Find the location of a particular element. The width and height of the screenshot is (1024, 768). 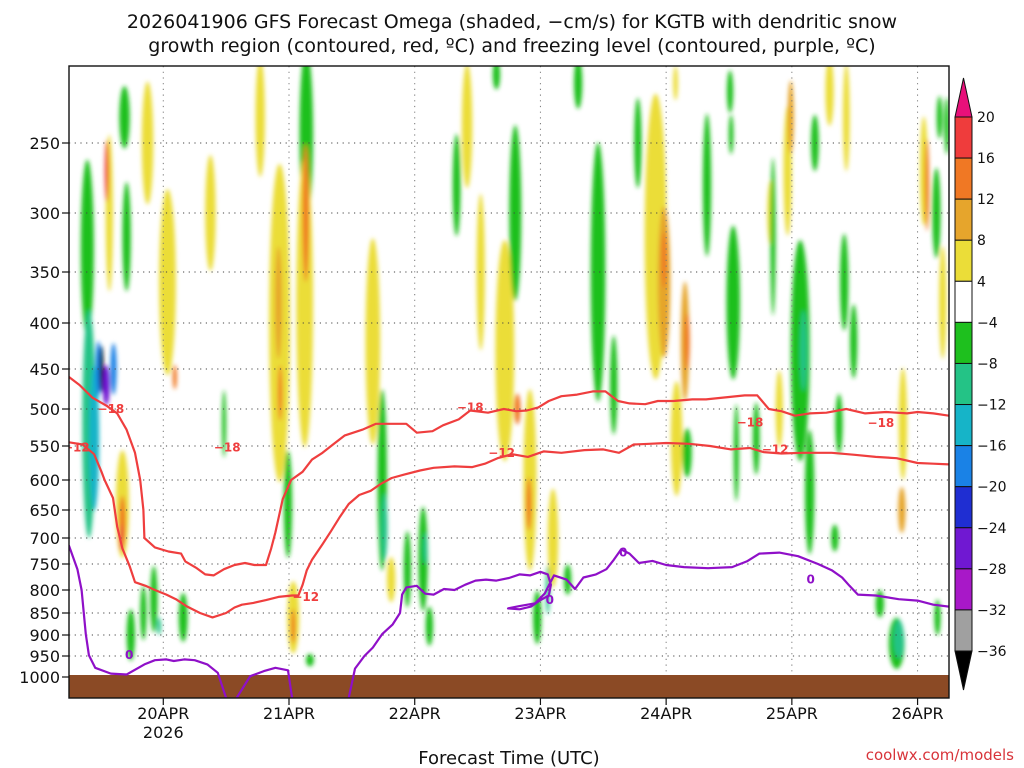

dgz-contour-label--12C-0: −12 is located at coordinates (76, 447).